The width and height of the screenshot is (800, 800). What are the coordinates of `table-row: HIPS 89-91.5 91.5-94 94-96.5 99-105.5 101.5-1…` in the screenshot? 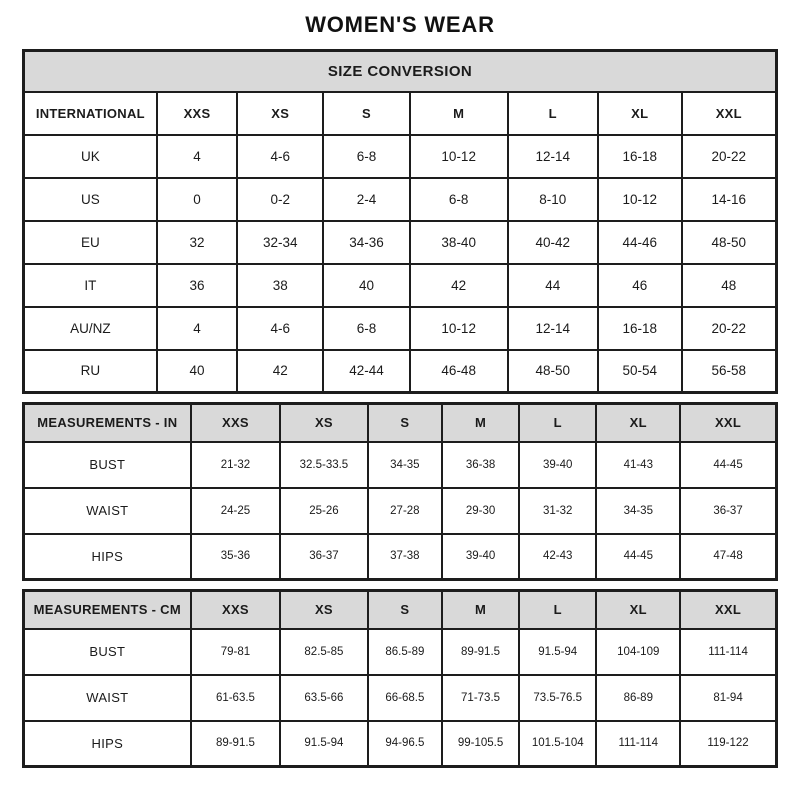 It's located at (400, 743).